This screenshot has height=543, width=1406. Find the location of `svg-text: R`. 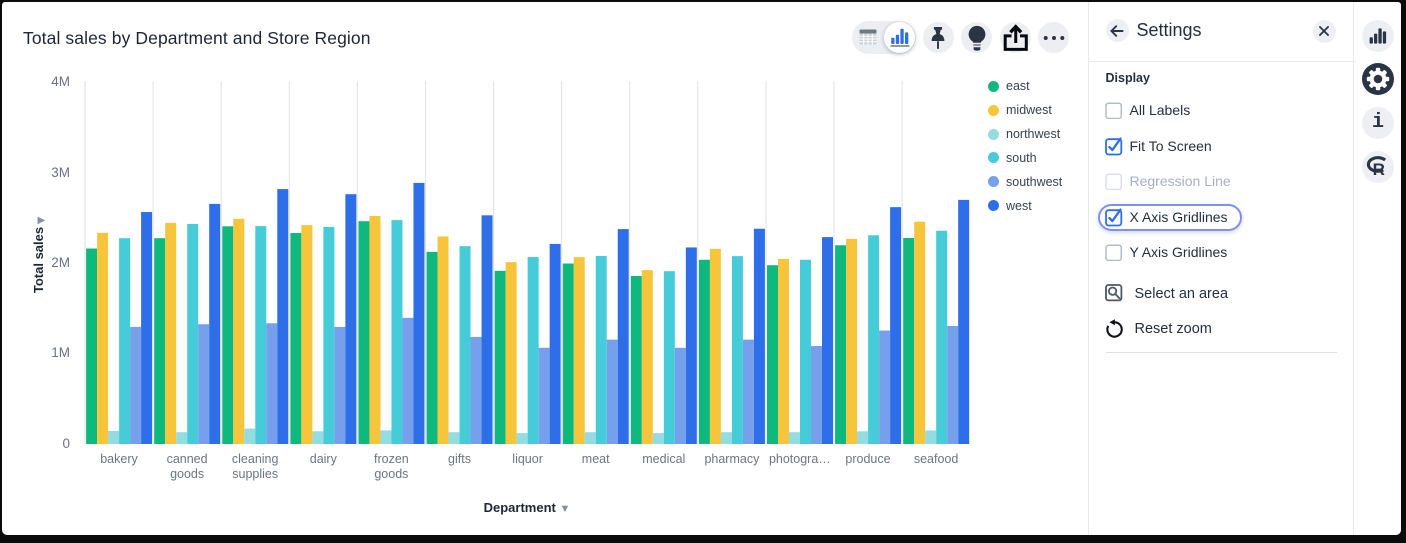

svg-text: R is located at coordinates (1379, 169).